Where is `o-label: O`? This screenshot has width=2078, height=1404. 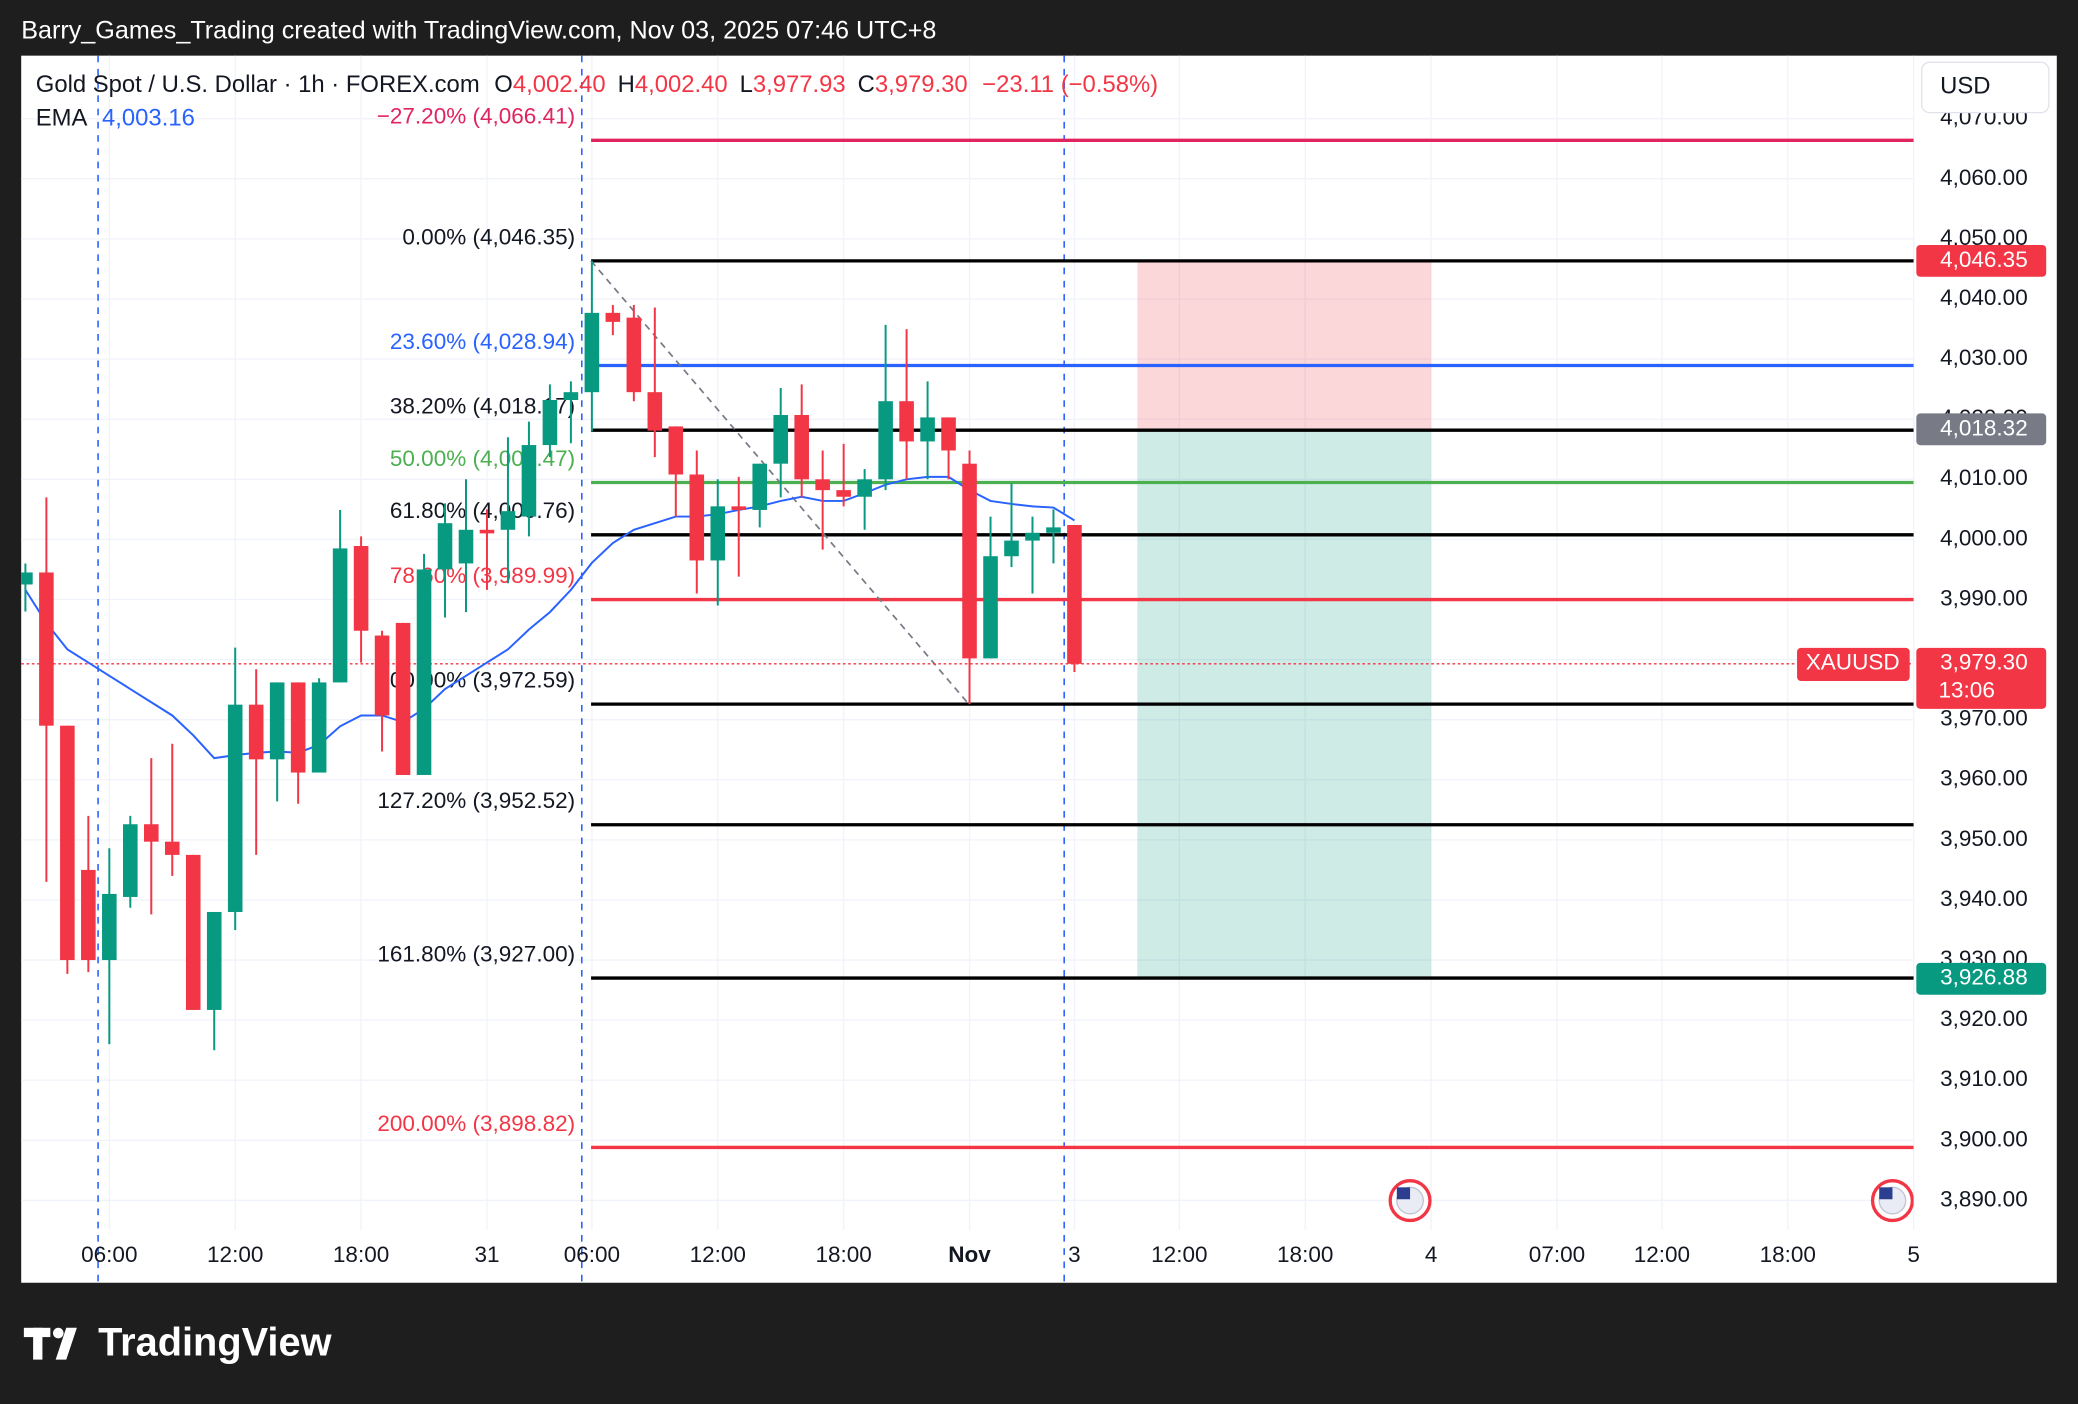
o-label: O is located at coordinates (503, 84).